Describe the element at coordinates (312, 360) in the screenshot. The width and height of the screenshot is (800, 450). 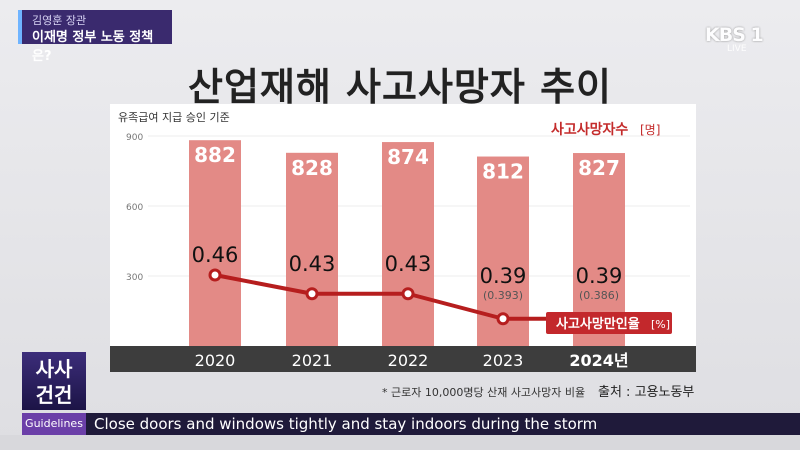
I see `x-tick-label: 2021` at that location.